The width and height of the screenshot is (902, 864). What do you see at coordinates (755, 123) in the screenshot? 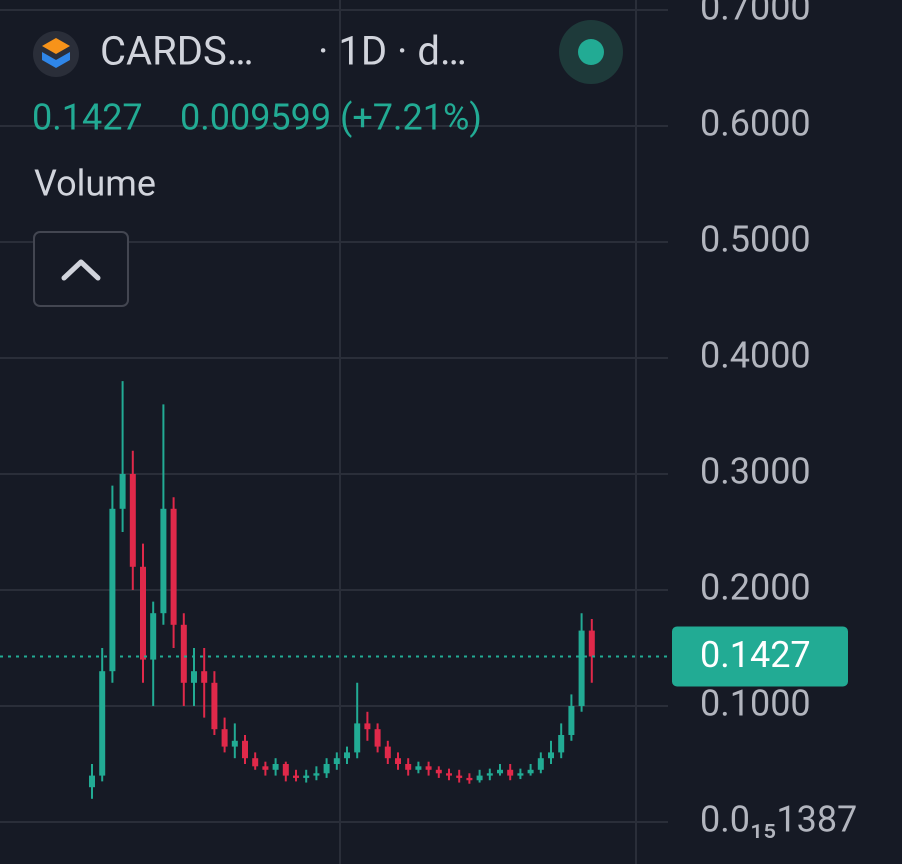
I see `y-tick-label: 0.6000` at bounding box center [755, 123].